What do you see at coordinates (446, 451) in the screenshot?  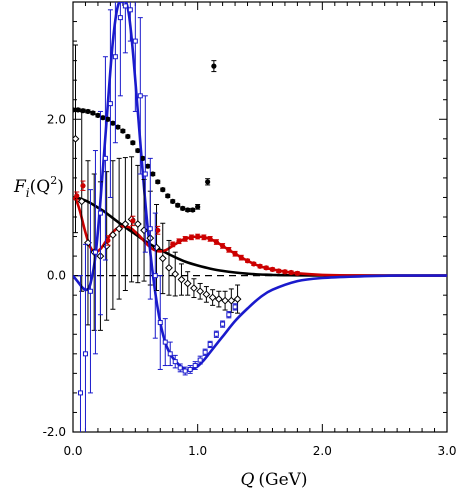 I see `x-tick-label: 3.0` at bounding box center [446, 451].